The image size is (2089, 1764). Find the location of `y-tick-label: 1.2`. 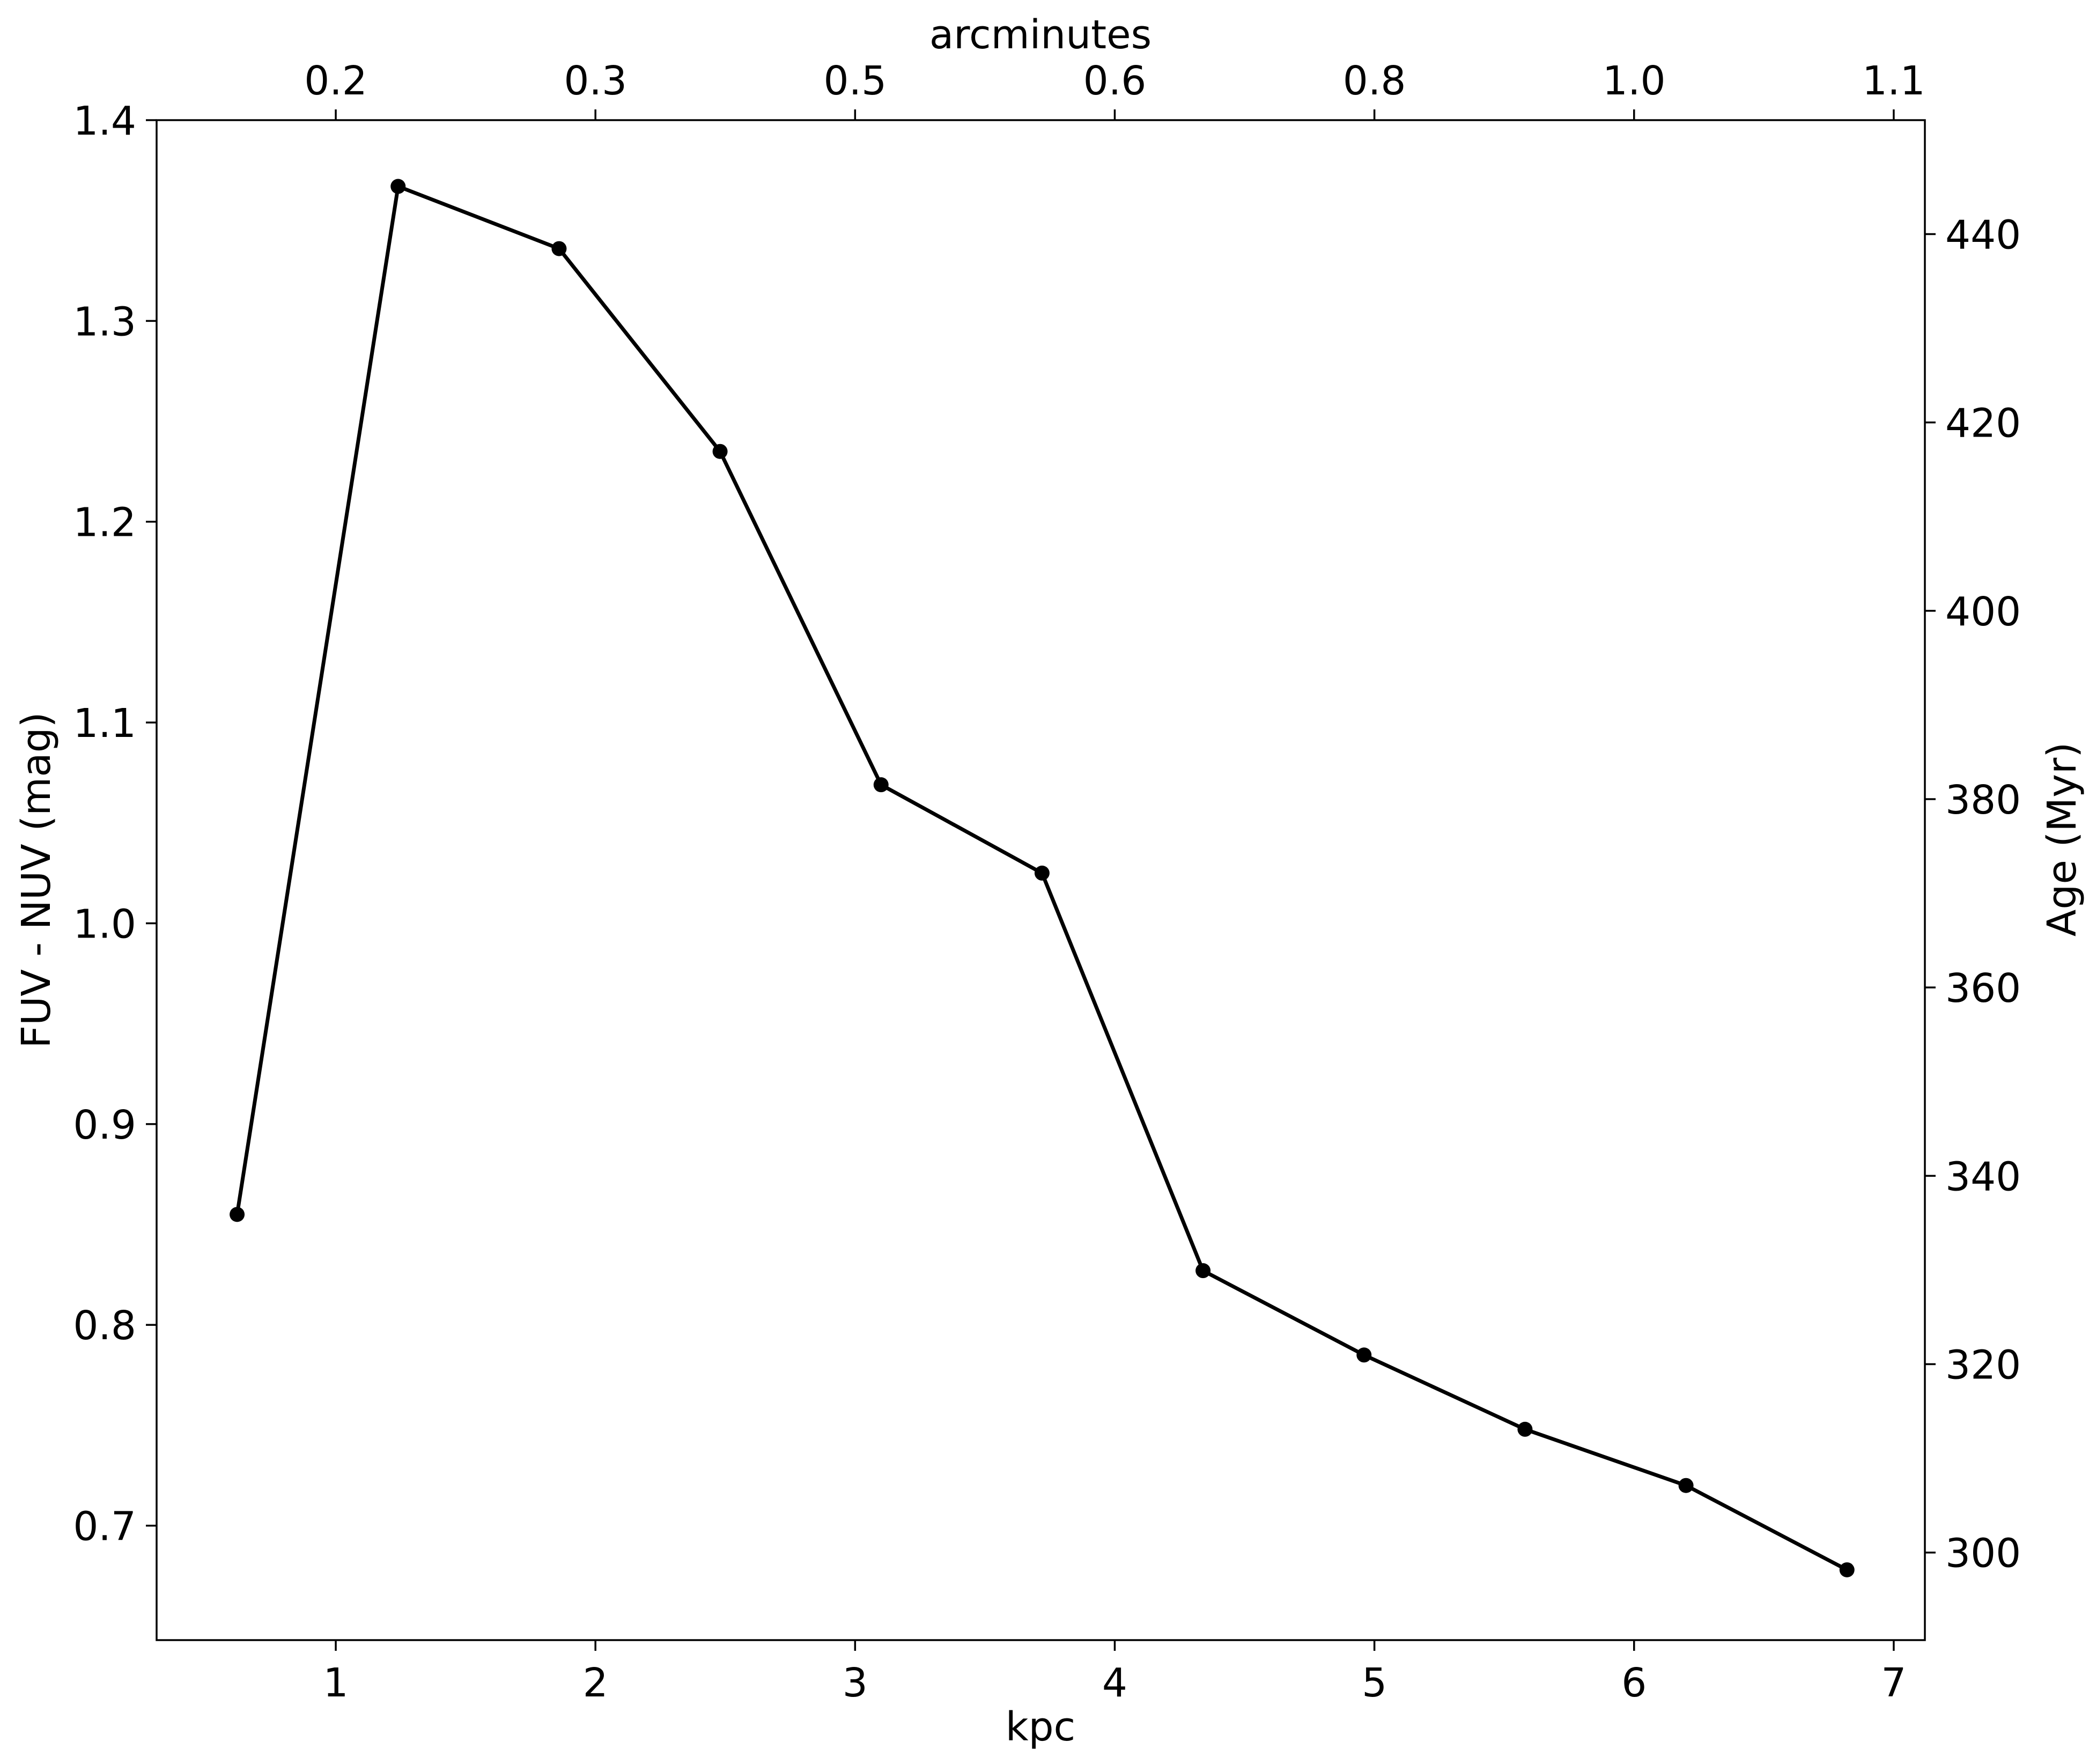

y-tick-label: 1.2 is located at coordinates (104, 523).